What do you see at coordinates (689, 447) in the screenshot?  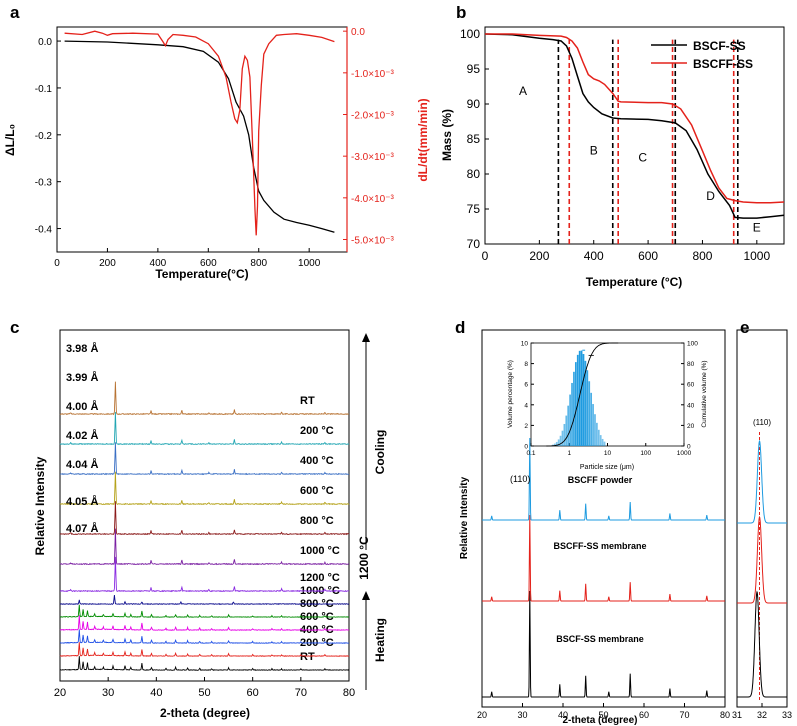 I see `inset-y2-tick-label: 0` at bounding box center [689, 447].